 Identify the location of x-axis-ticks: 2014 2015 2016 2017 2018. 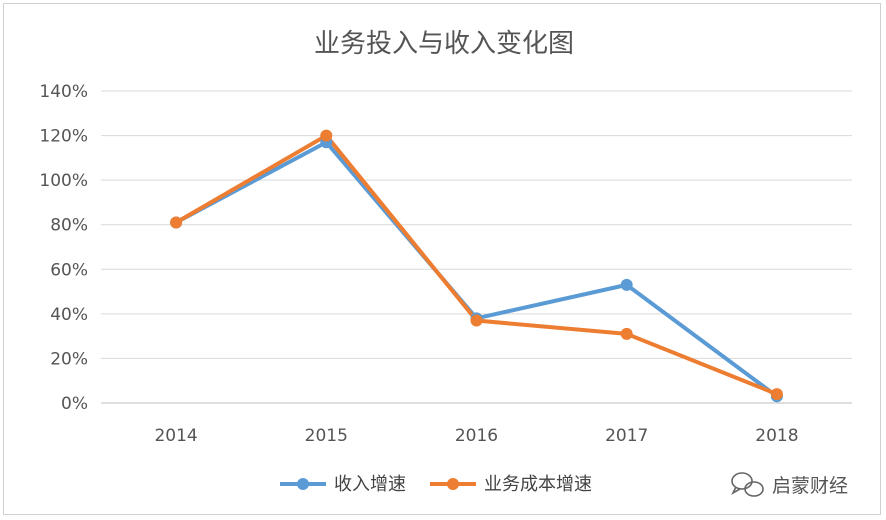
(476, 436).